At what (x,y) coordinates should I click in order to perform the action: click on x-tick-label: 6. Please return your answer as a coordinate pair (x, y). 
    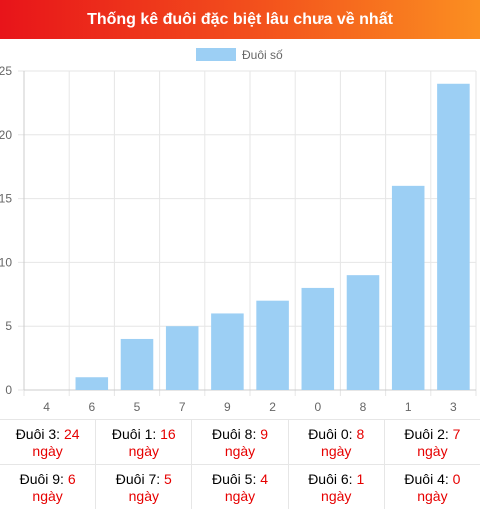
    Looking at the image, I should click on (91, 407).